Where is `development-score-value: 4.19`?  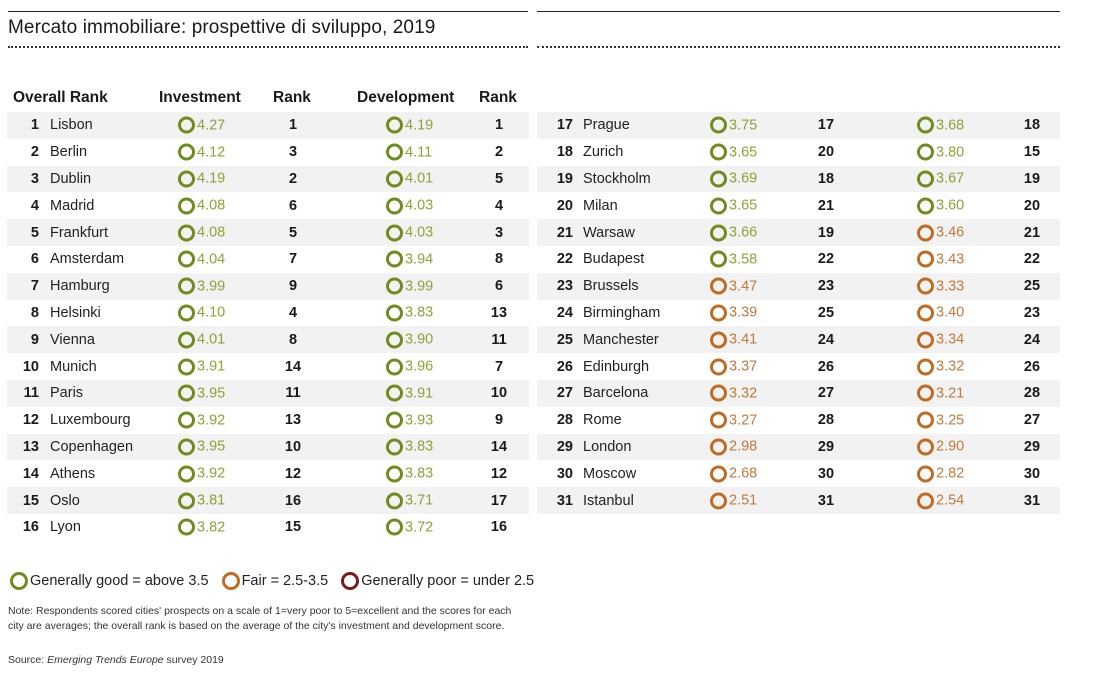
development-score-value: 4.19 is located at coordinates (419, 125).